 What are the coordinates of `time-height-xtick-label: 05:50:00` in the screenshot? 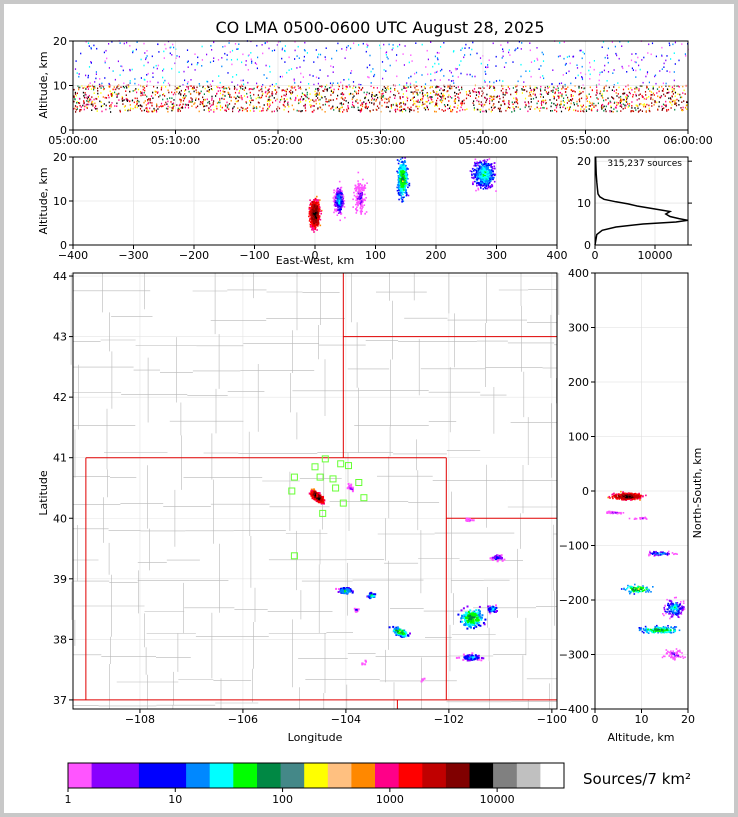 It's located at (585, 140).